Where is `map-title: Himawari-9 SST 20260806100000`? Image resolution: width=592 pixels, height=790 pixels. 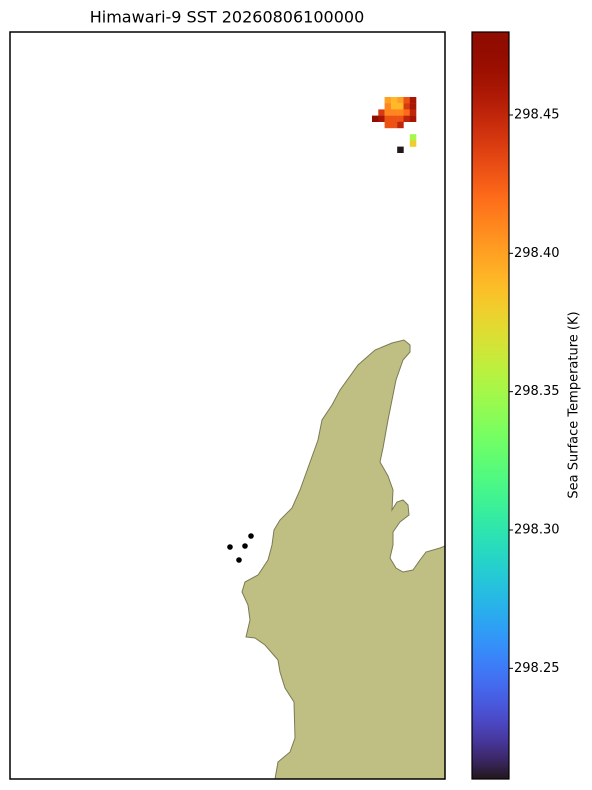
map-title: Himawari-9 SST 20260806100000 is located at coordinates (227, 17).